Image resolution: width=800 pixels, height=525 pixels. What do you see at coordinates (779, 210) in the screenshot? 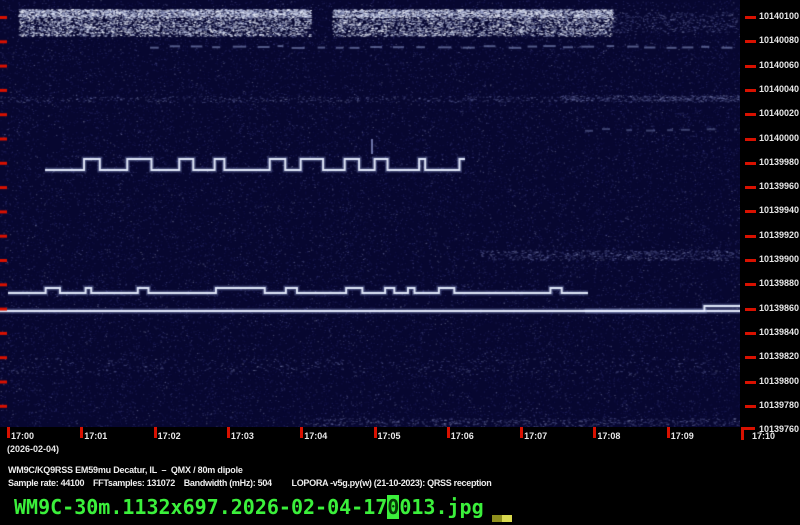
I see `frequency-tick-label: 10139940` at bounding box center [779, 210].